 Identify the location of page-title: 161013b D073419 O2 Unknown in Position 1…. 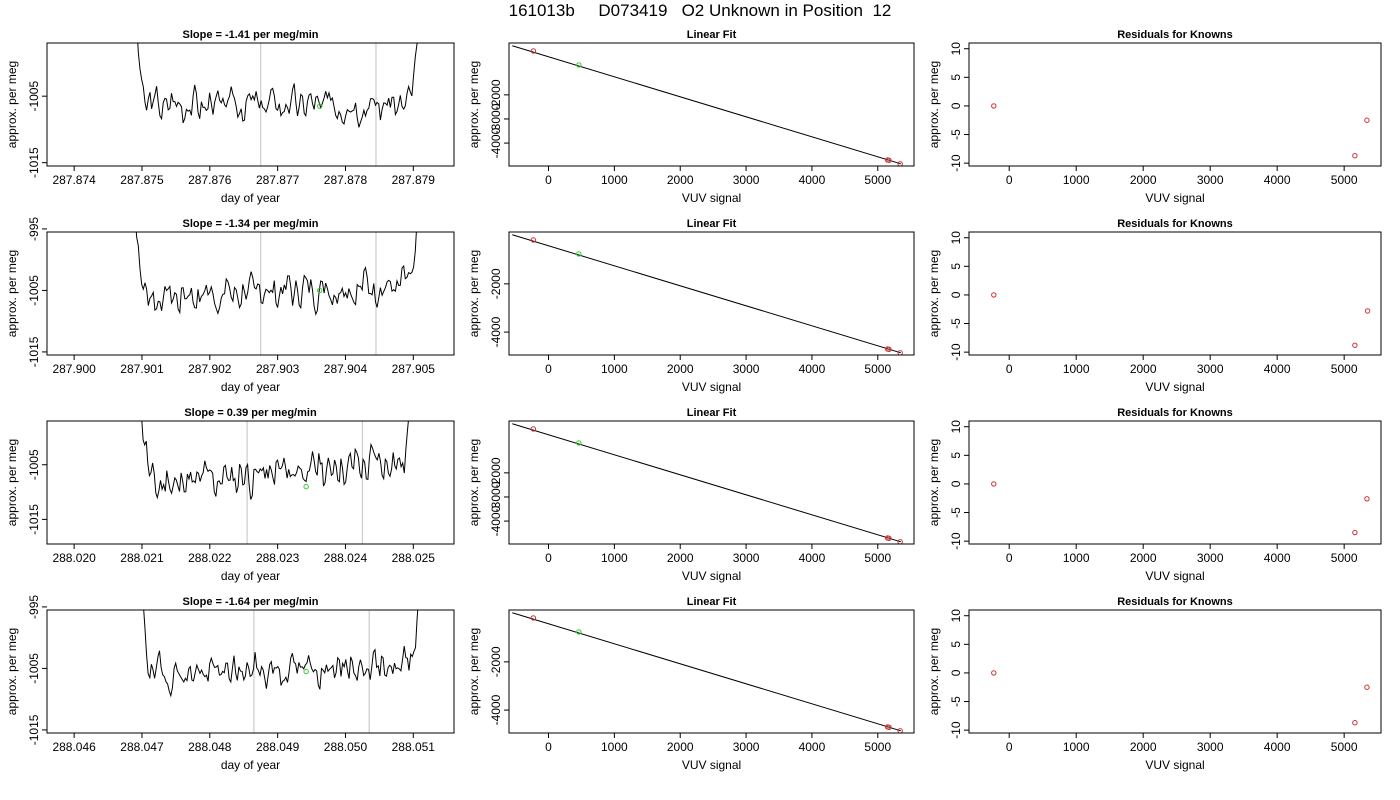
(700, 10).